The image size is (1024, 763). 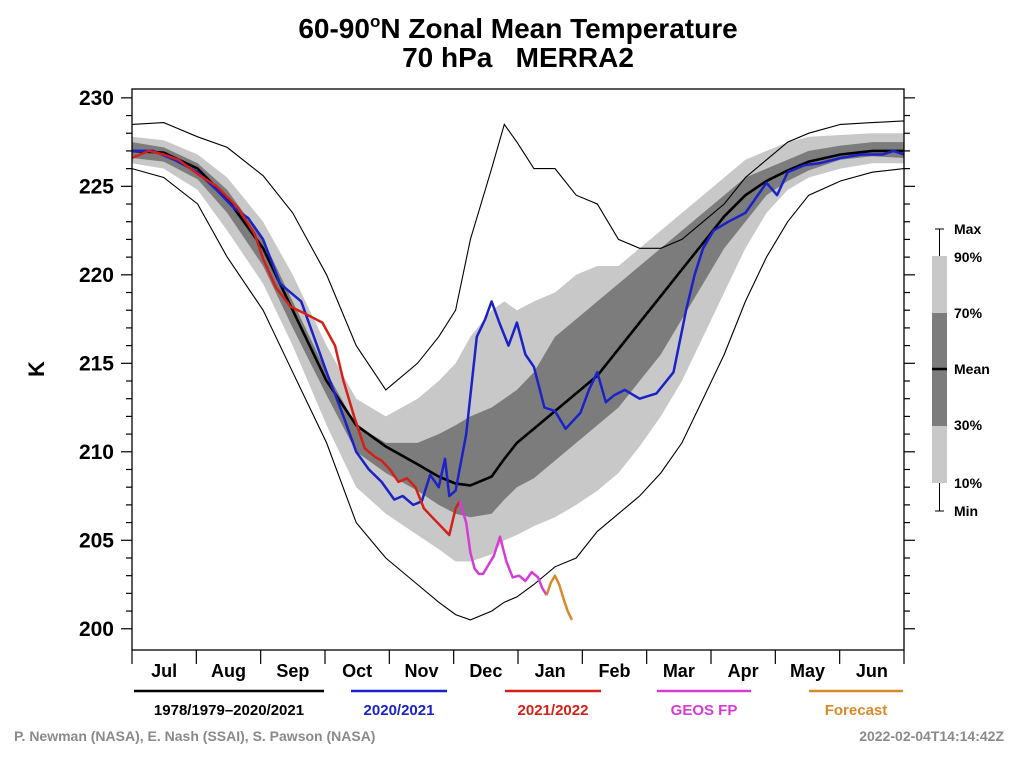 What do you see at coordinates (743, 671) in the screenshot?
I see `x-tick-label: Apr` at bounding box center [743, 671].